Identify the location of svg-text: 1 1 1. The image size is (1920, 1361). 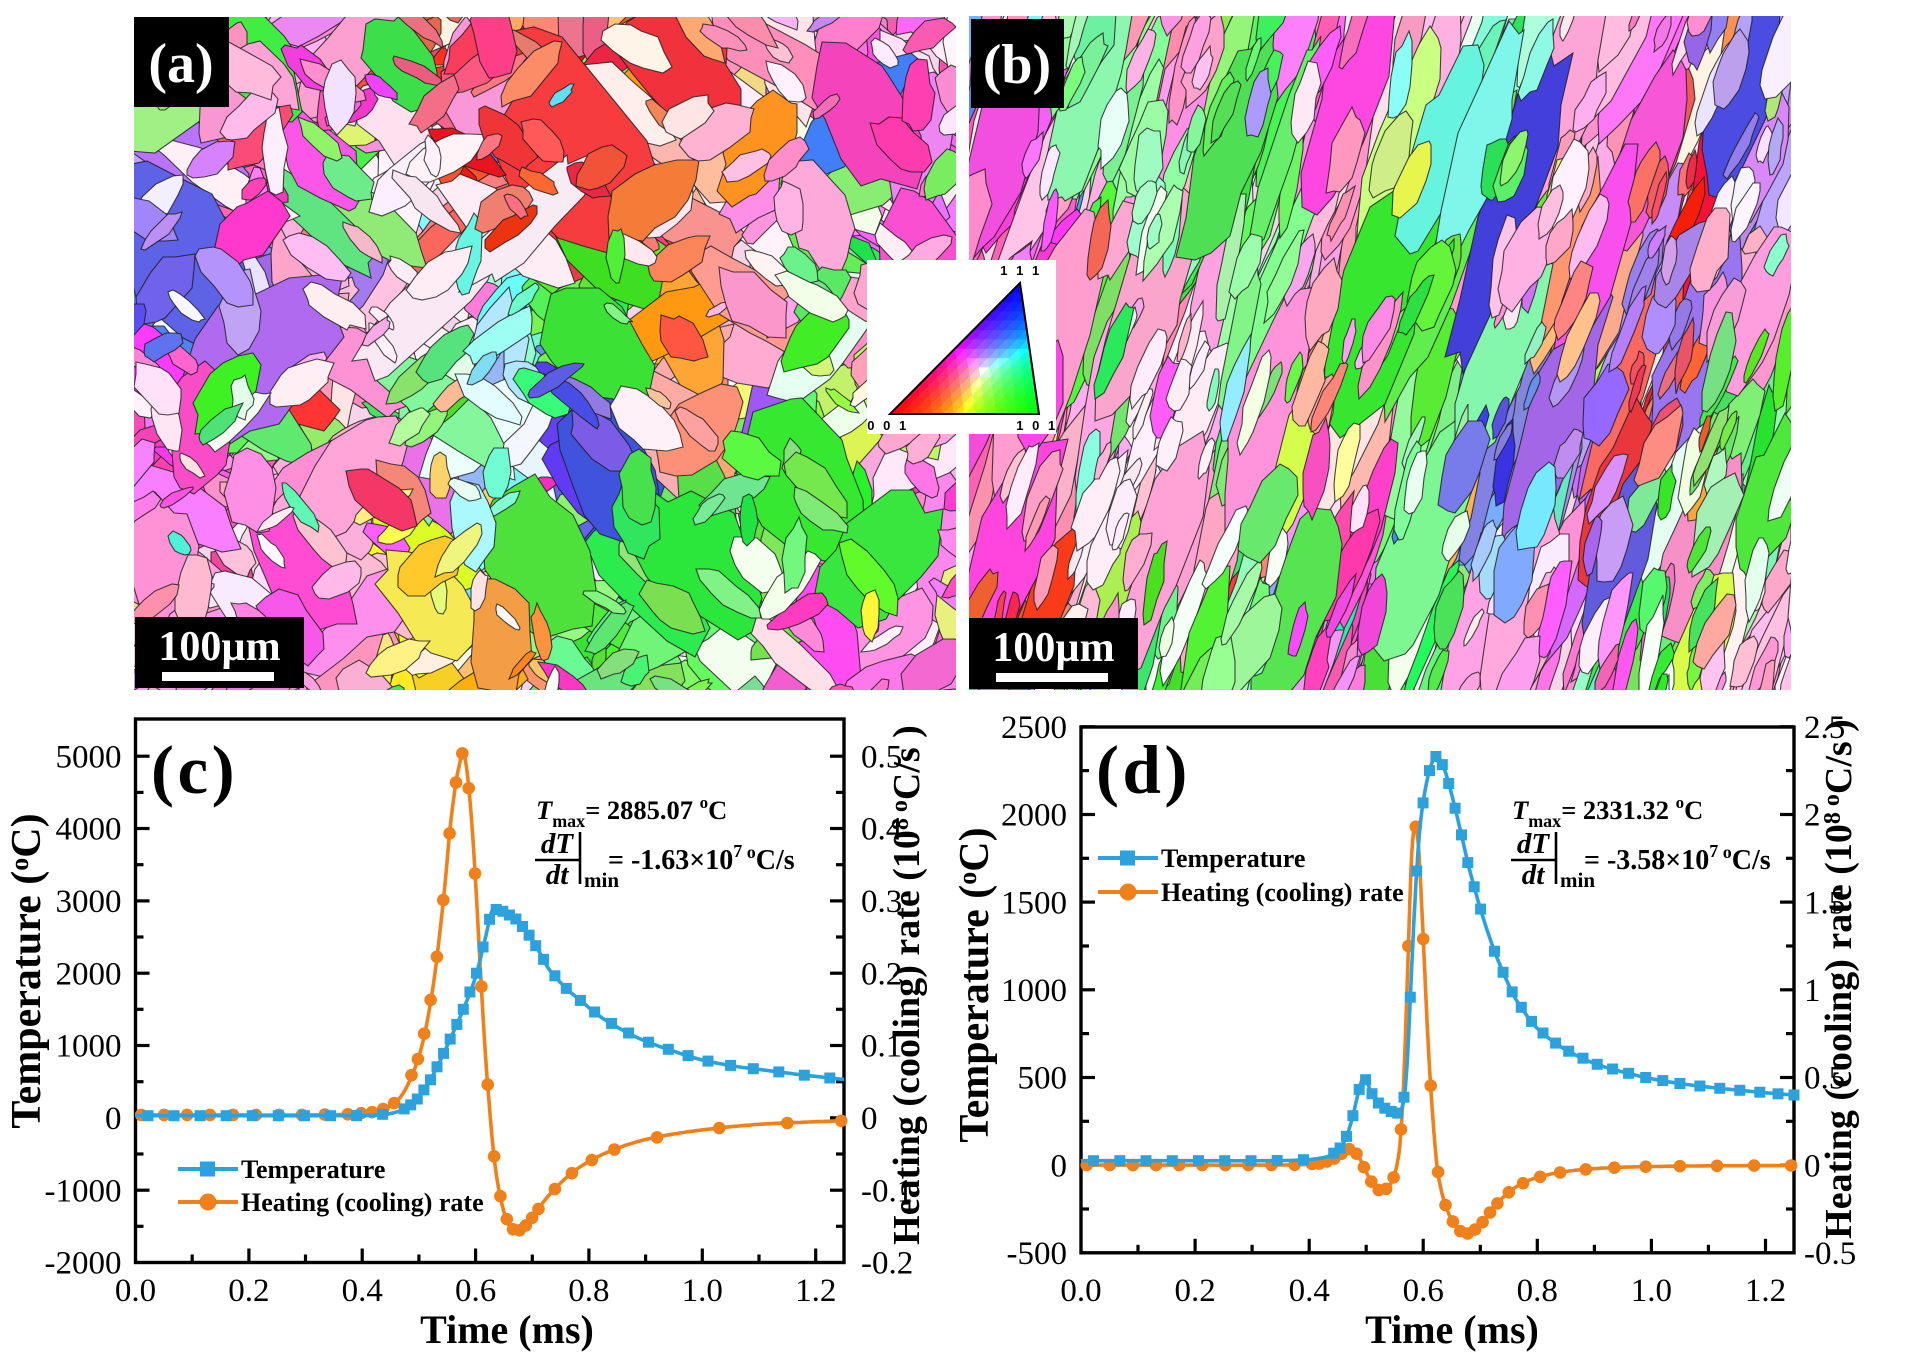
(1020, 270).